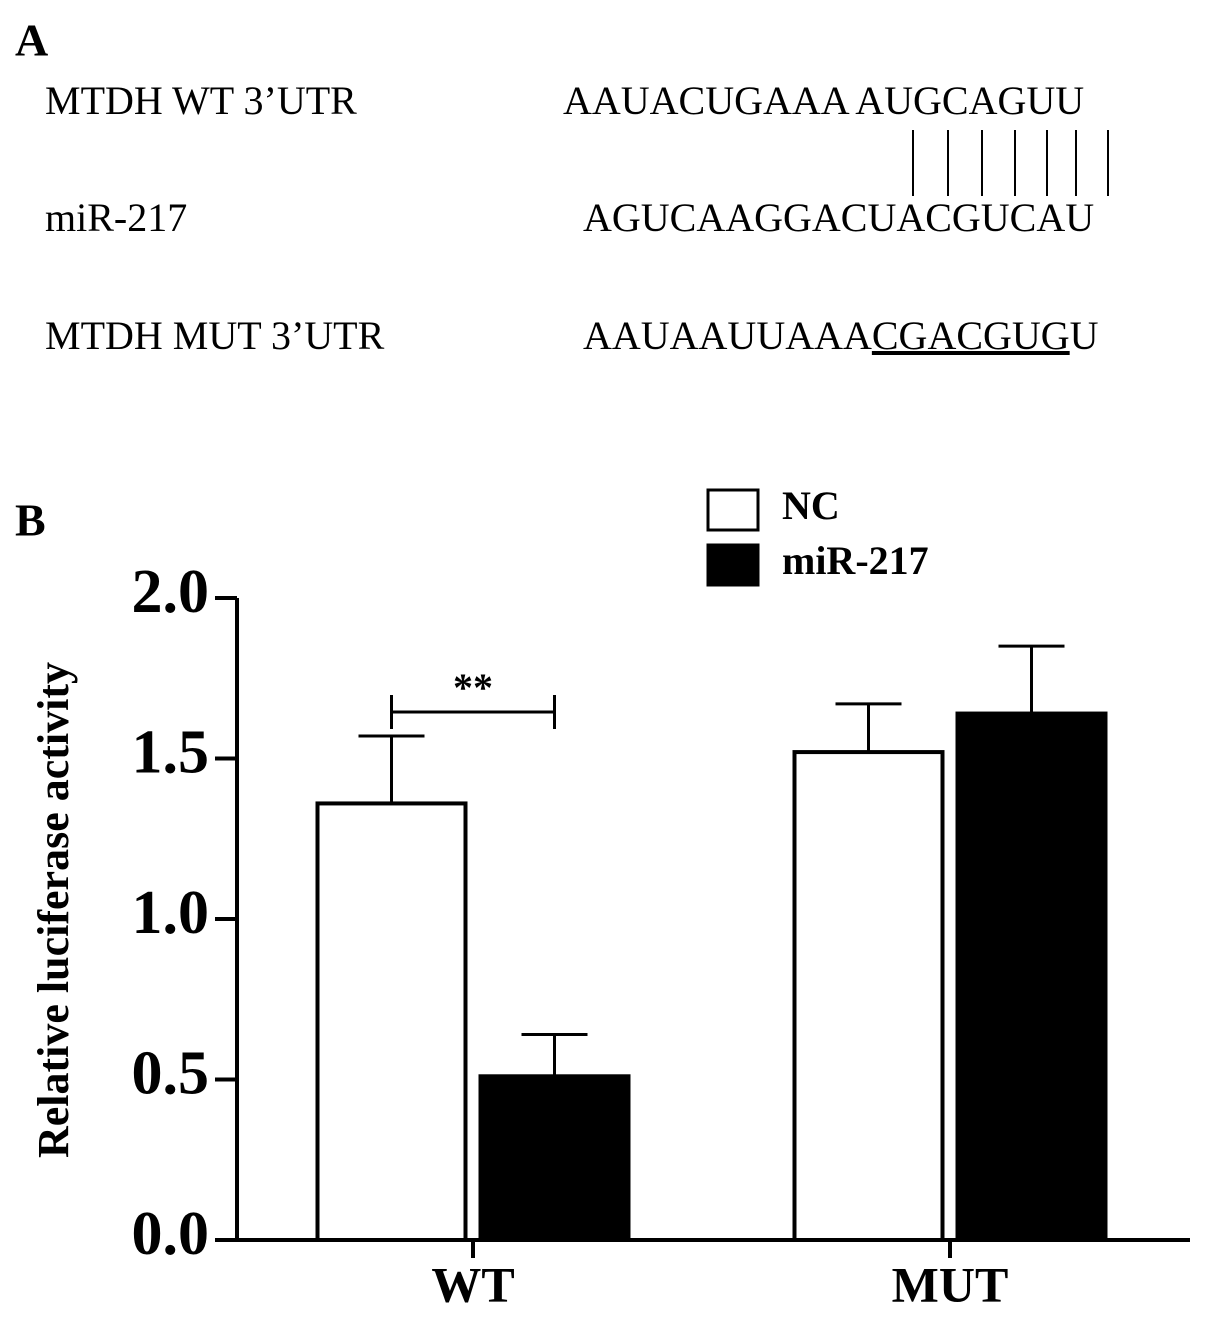 The width and height of the screenshot is (1205, 1318). I want to click on panel-label: B, so click(30, 520).